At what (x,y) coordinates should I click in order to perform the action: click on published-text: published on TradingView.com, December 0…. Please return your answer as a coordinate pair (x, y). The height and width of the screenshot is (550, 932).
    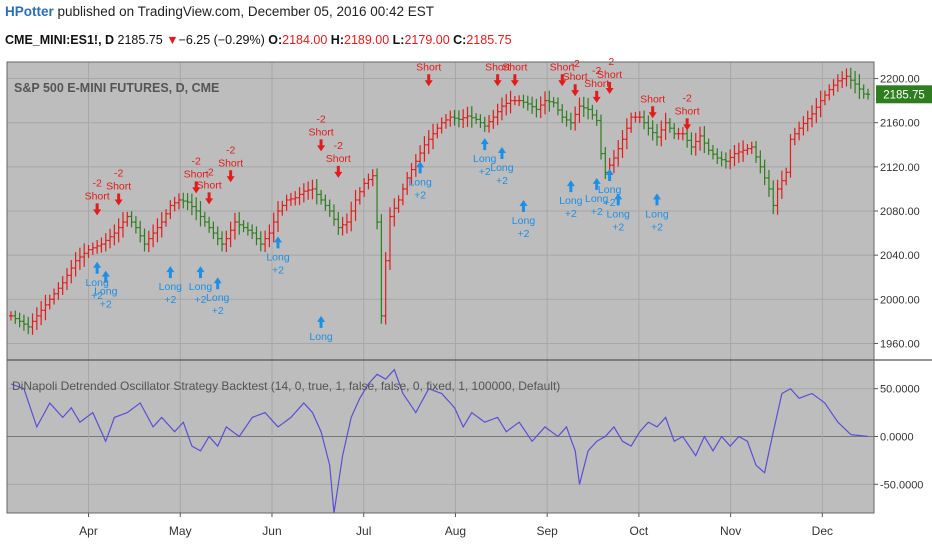
    Looking at the image, I should click on (246, 11).